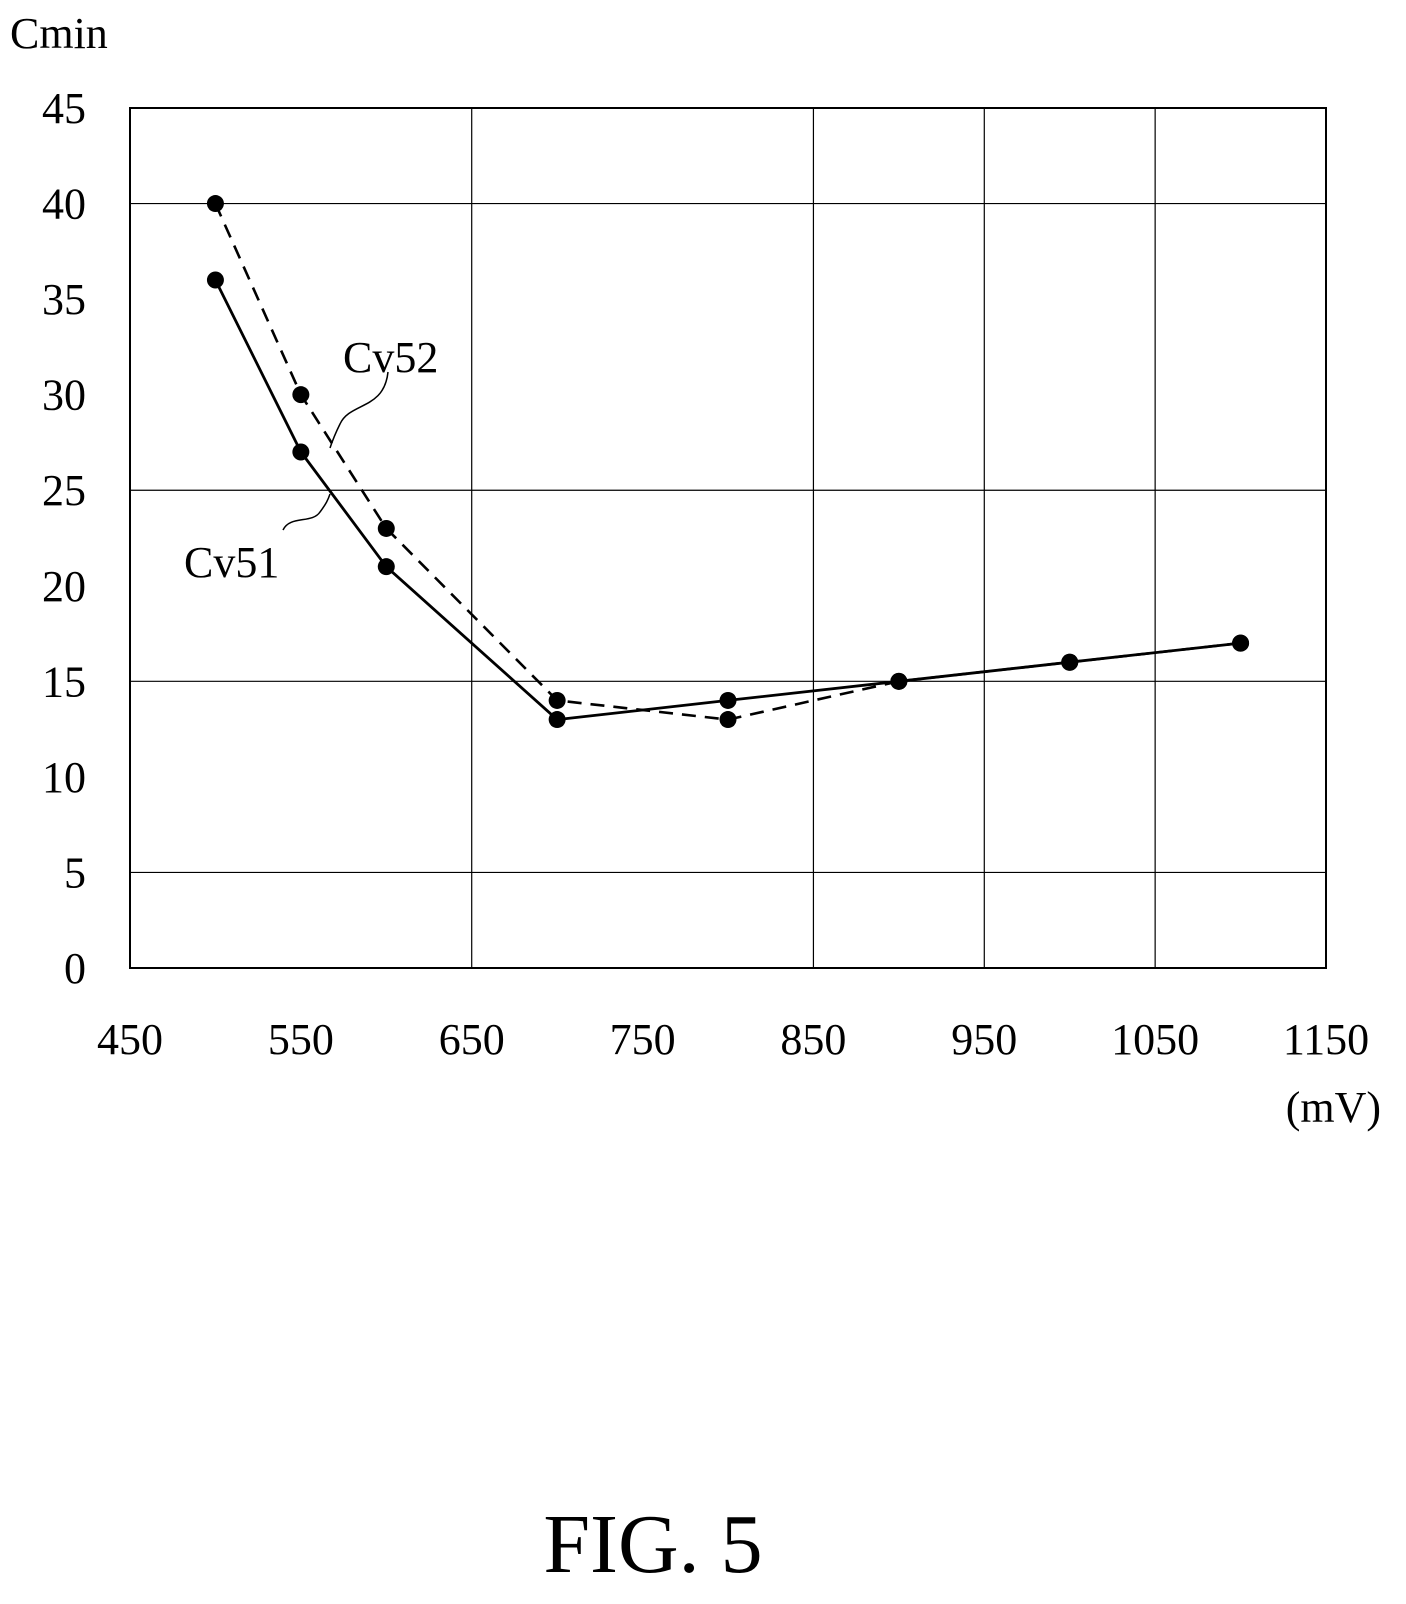 The image size is (1406, 1604). Describe the element at coordinates (64, 299) in the screenshot. I see `y-tick-label: 35` at that location.